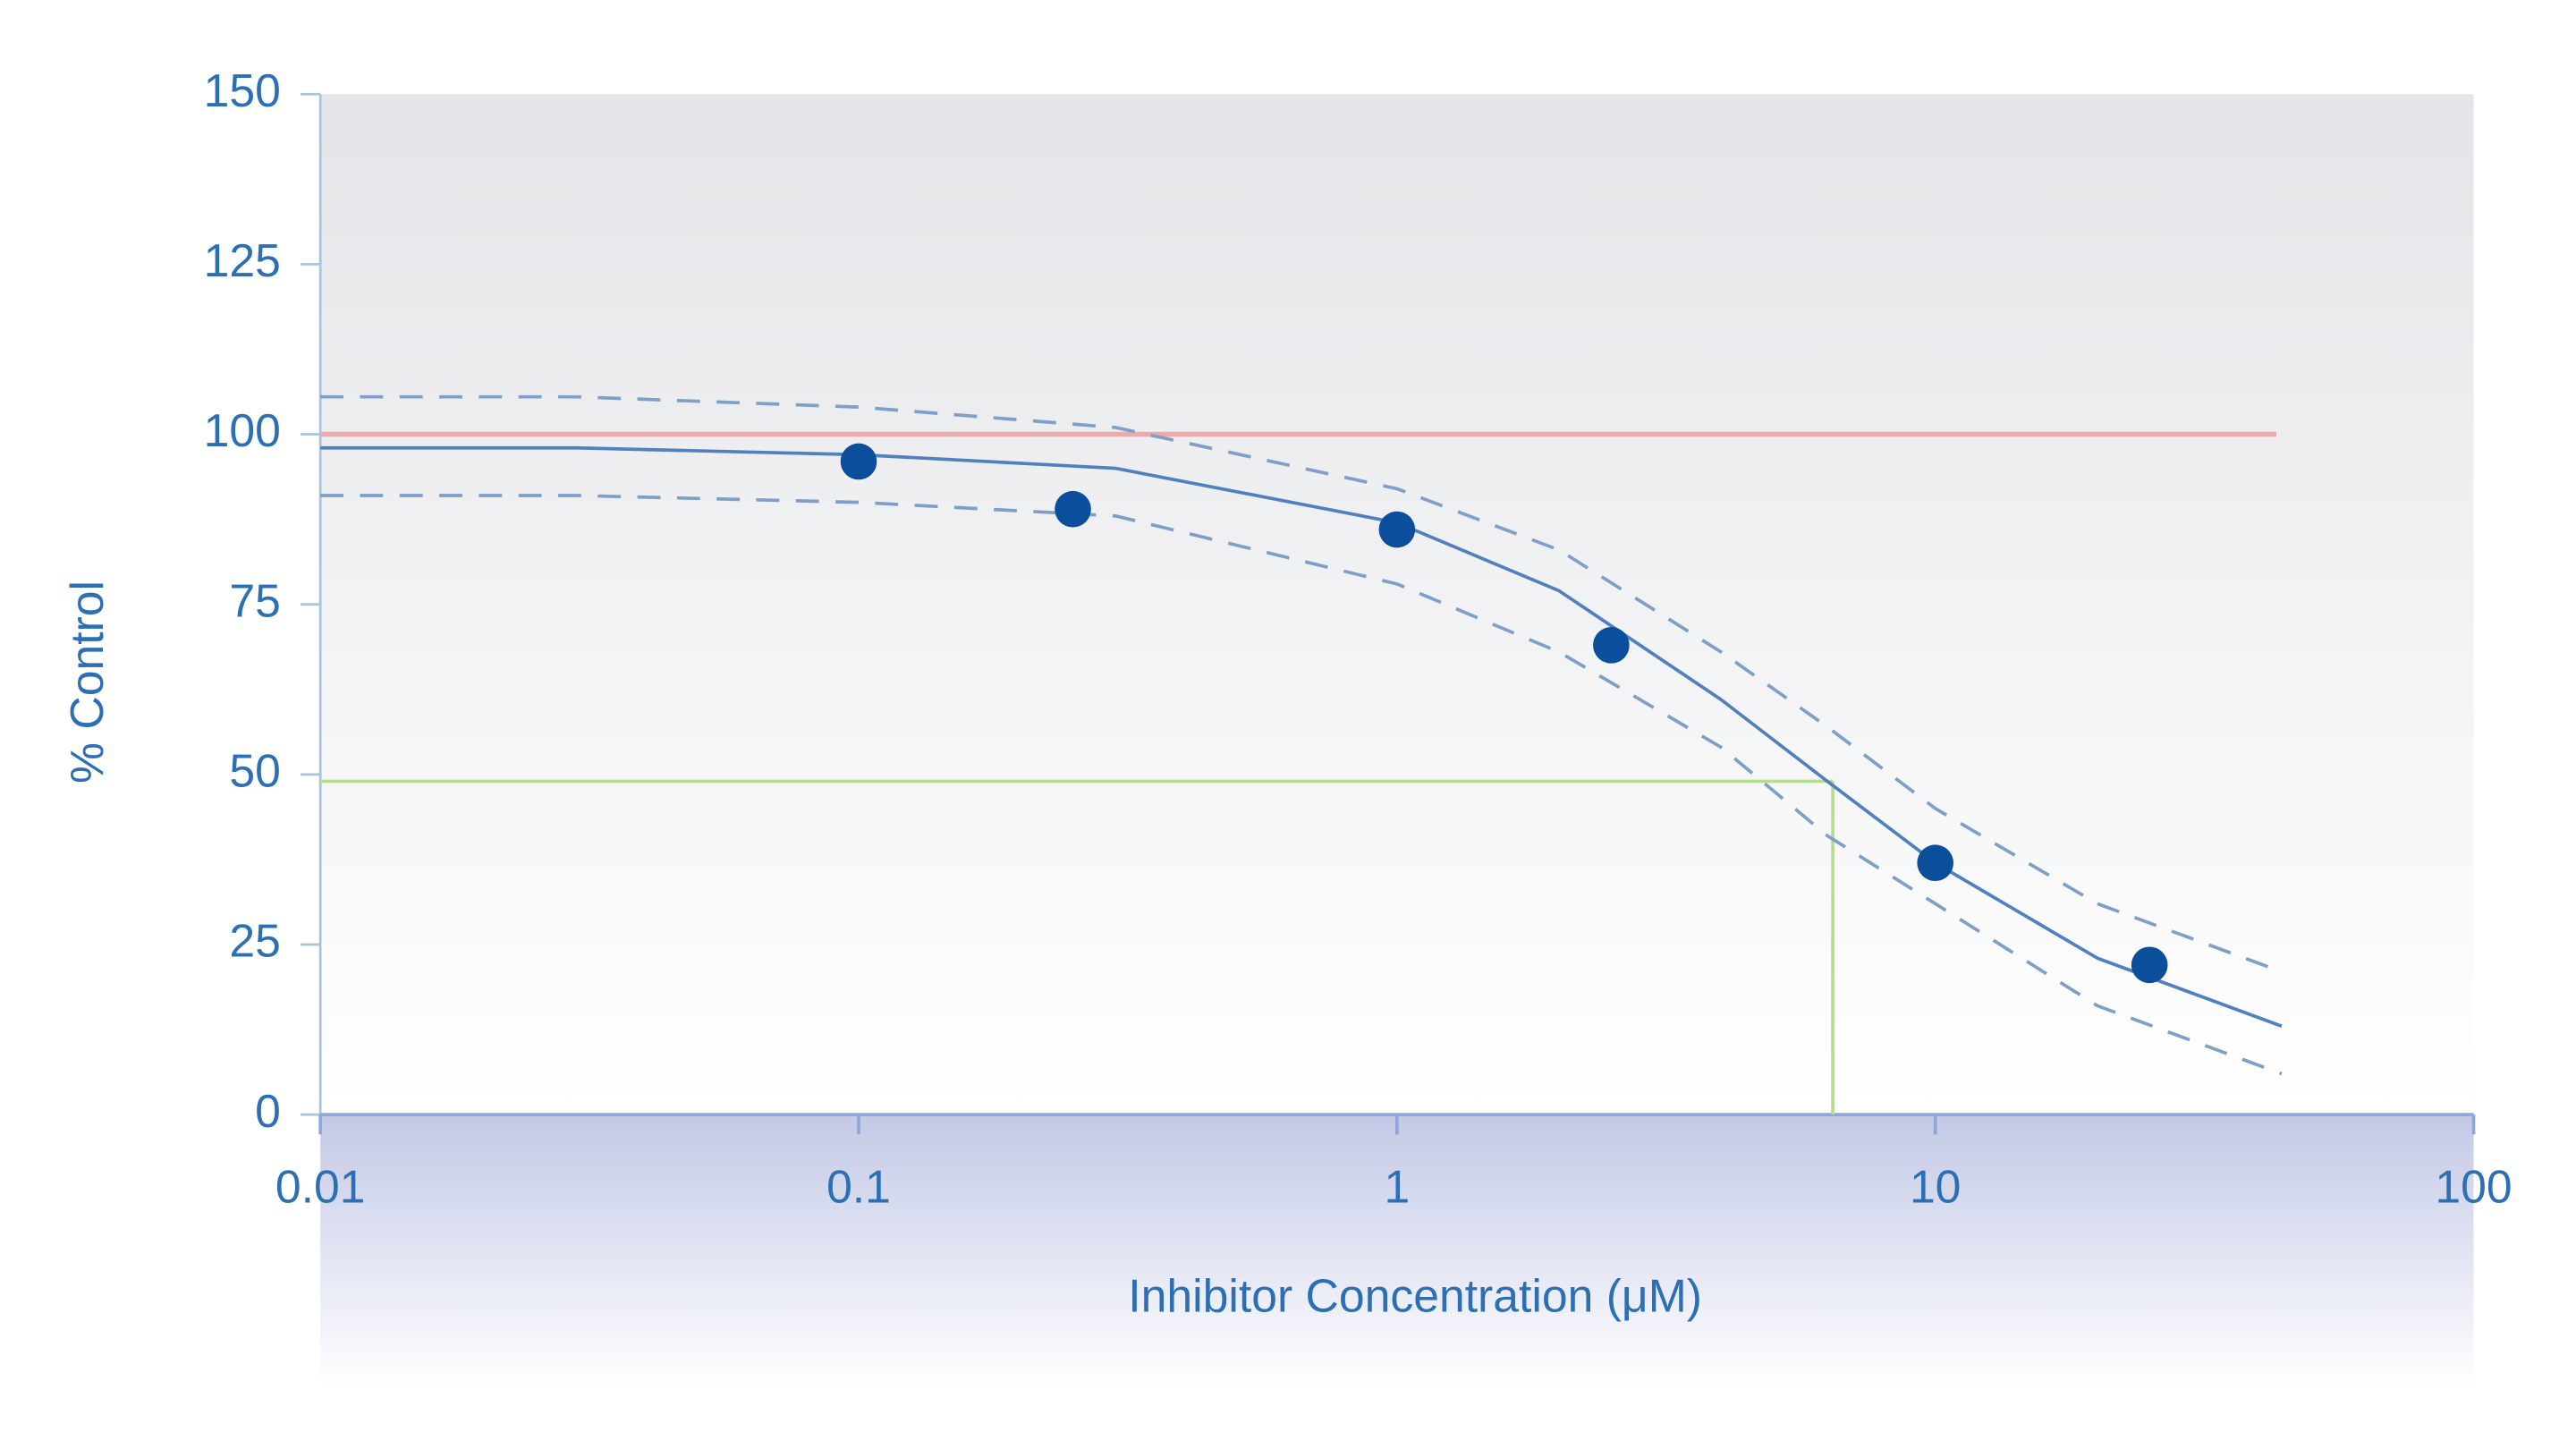  What do you see at coordinates (2473, 1187) in the screenshot?
I see `x-tick-label: 100` at bounding box center [2473, 1187].